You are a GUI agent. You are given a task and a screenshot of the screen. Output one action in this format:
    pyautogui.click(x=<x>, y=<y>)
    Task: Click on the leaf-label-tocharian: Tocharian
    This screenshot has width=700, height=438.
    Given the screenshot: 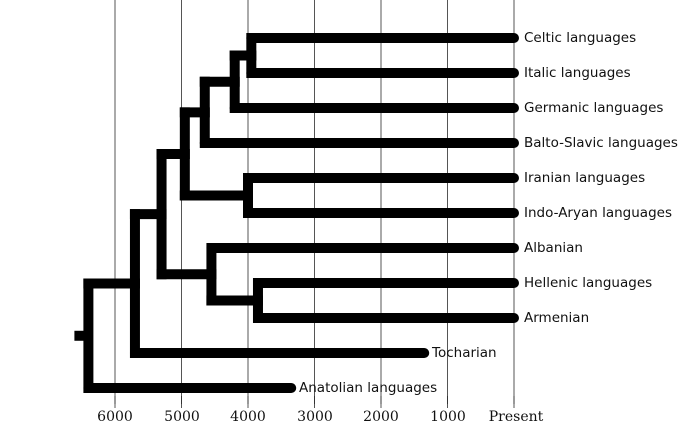 What is the action you would take?
    pyautogui.click(x=464, y=353)
    